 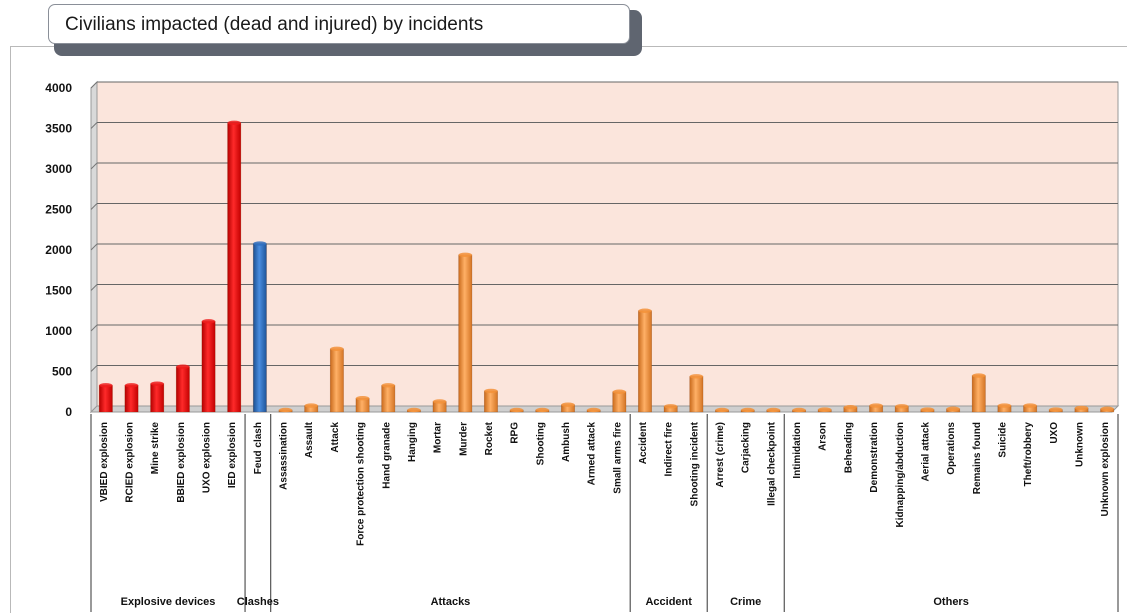 I want to click on y-tick-label: 1500, so click(x=58, y=291).